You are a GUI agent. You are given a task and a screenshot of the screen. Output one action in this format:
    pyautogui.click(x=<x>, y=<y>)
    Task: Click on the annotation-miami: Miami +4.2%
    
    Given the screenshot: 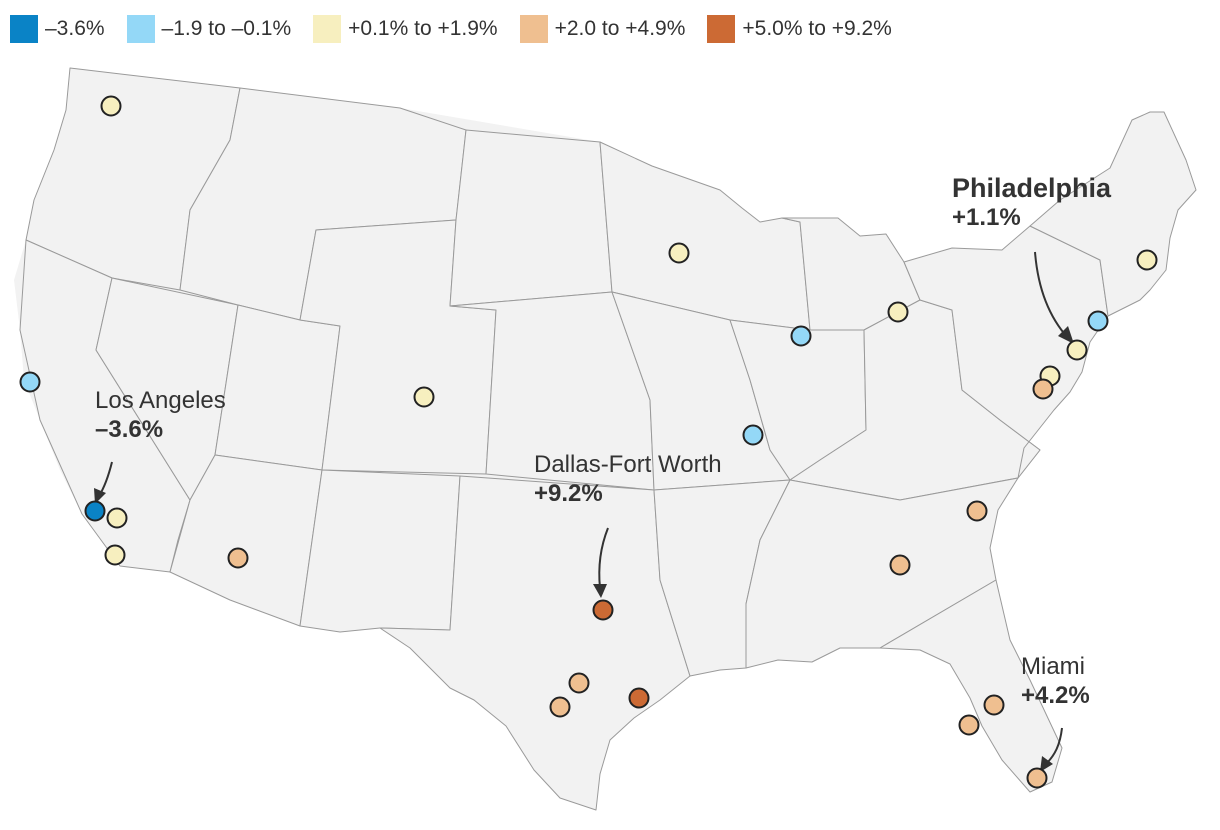 What is the action you would take?
    pyautogui.click(x=1055, y=682)
    